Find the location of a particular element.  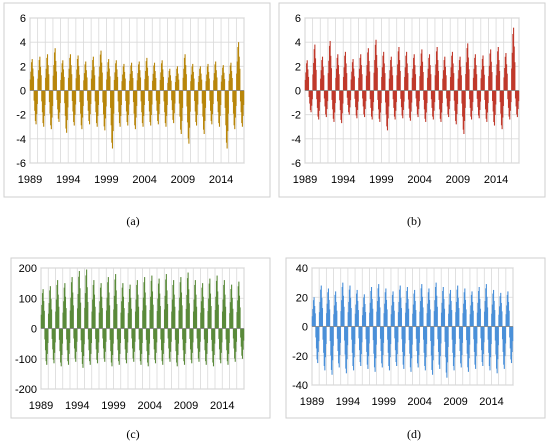

y-tick-label: -100 is located at coordinates (26, 360).